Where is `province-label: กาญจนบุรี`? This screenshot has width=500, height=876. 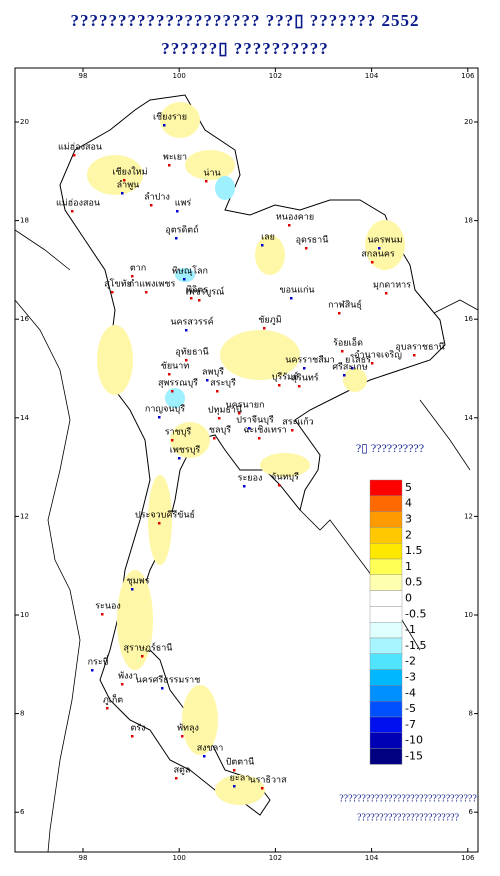 province-label: กาญจนบุรี is located at coordinates (165, 409).